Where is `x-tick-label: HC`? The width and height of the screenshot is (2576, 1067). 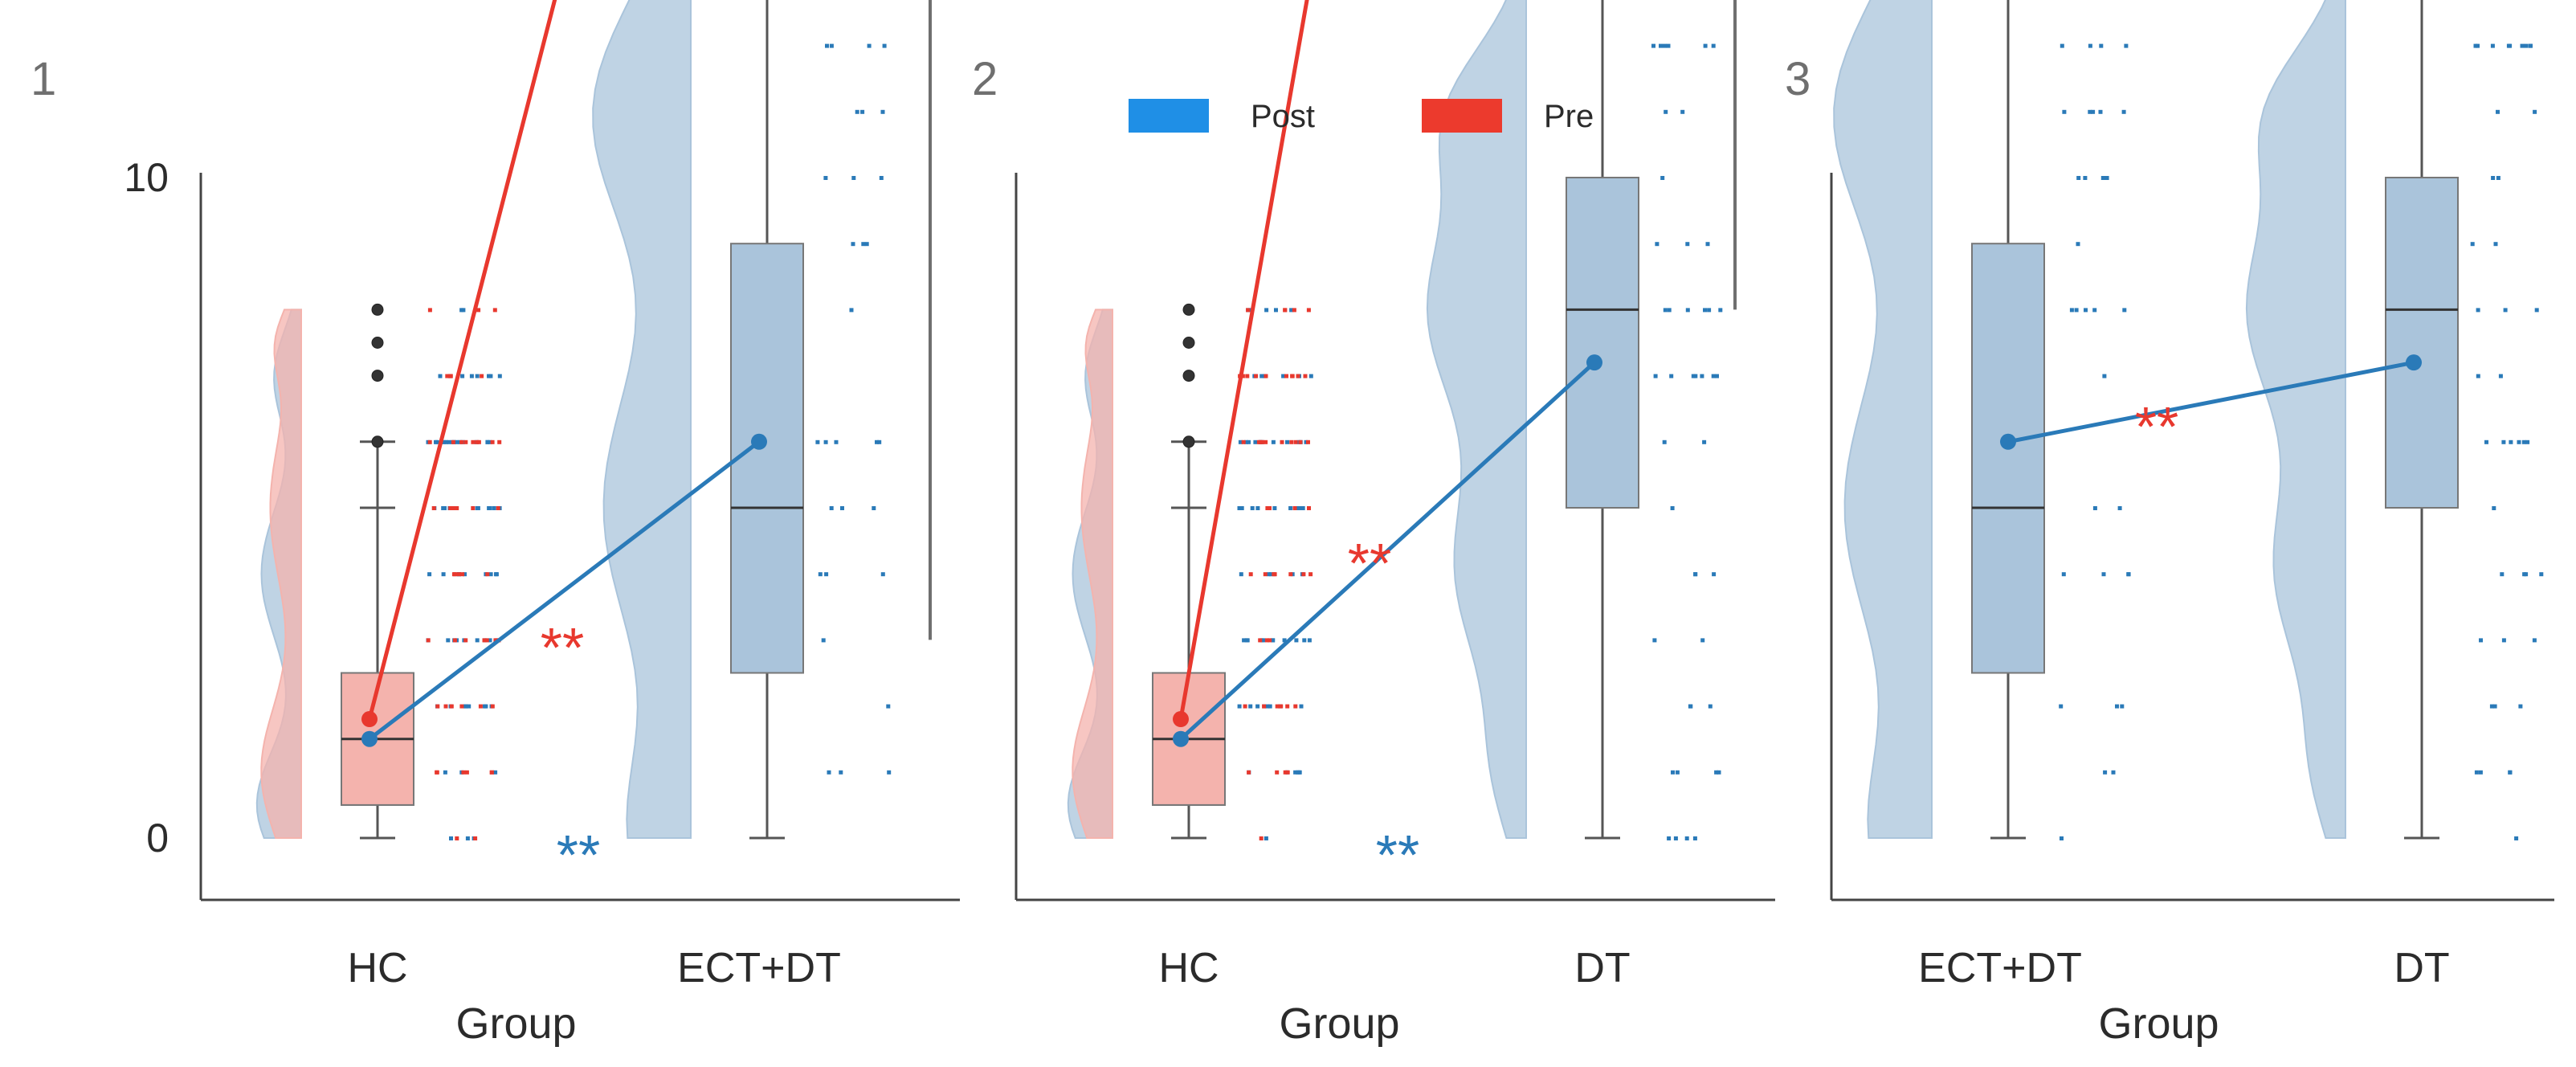
x-tick-label: HC is located at coordinates (377, 968).